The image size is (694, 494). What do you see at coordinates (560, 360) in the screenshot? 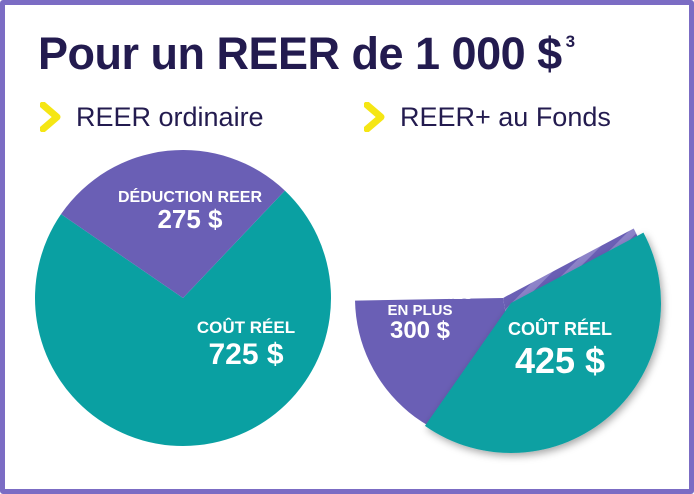
I see `label-cout-reel-line: 425 $` at bounding box center [560, 360].